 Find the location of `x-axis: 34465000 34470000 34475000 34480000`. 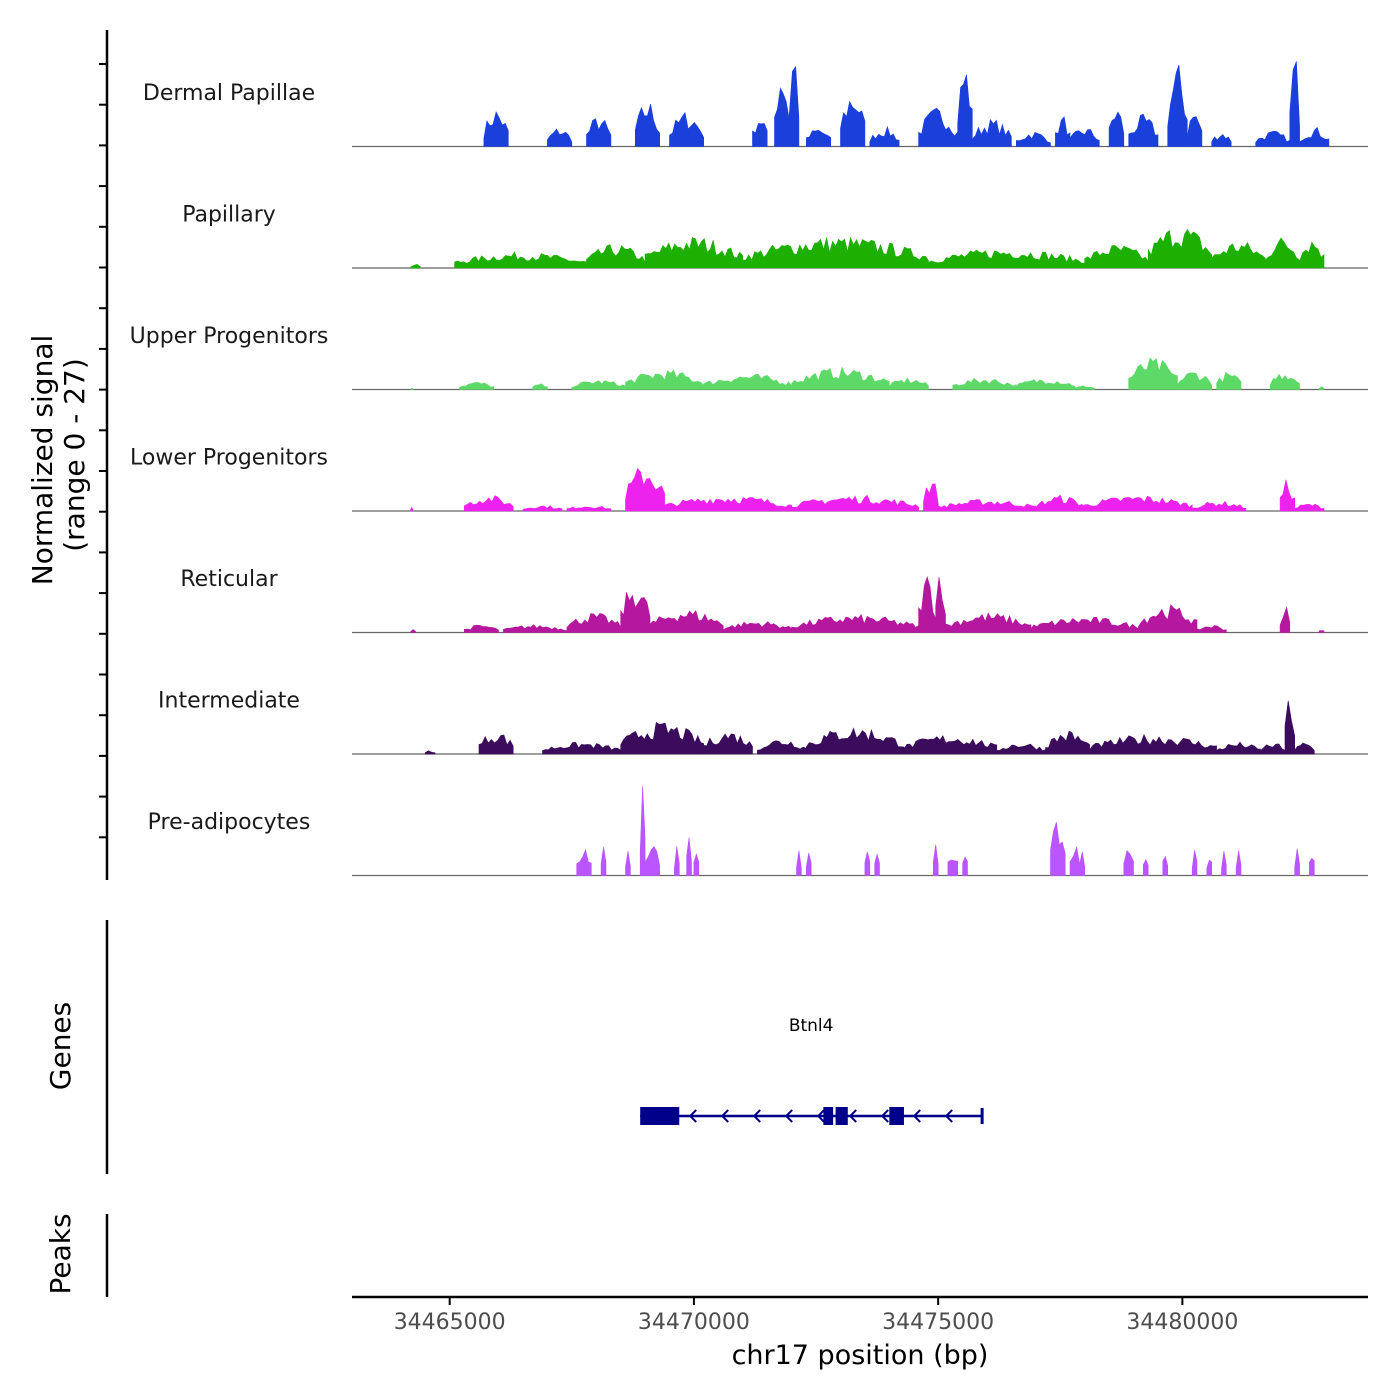

x-axis: 34465000 34470000 34475000 34480000 is located at coordinates (860, 1315).